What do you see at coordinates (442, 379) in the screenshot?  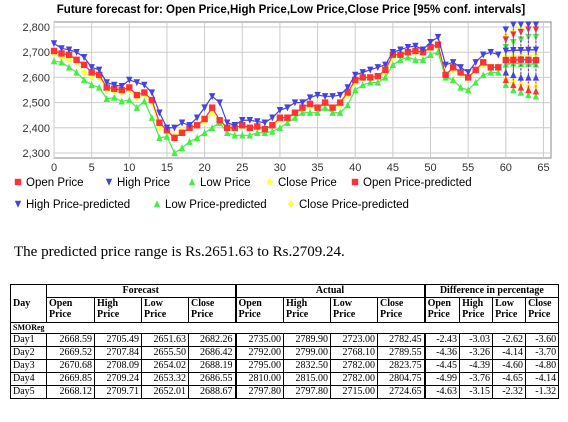 I see `table-cell: -4.99` at bounding box center [442, 379].